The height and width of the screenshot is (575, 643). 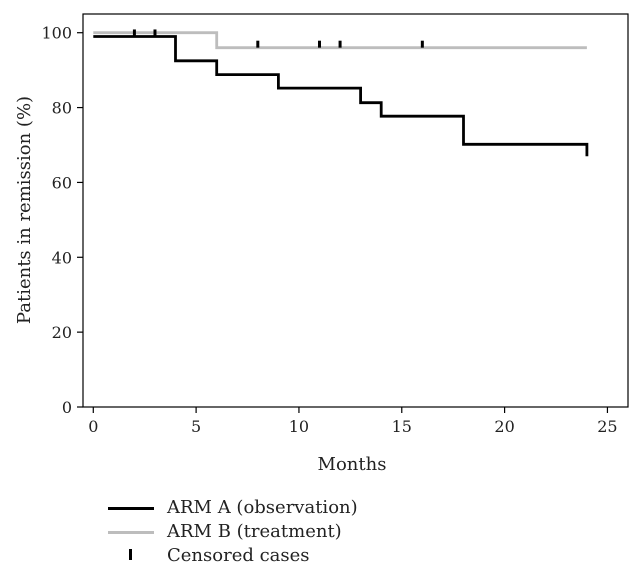 I want to click on x-axis-label: Months, so click(x=352, y=464).